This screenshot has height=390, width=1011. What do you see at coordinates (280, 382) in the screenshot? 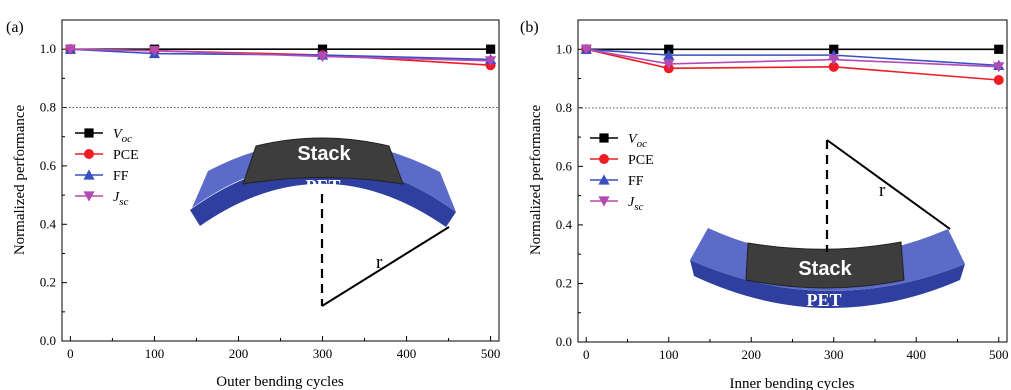
I see `x-axis-title: Outer bending cycles` at bounding box center [280, 382].